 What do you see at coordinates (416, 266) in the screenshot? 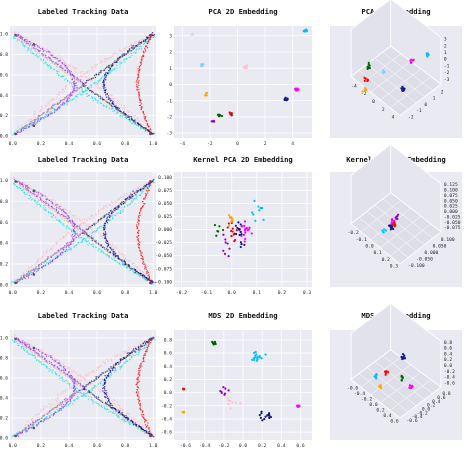
I see `y-tick-label: -0.100` at bounding box center [416, 266].